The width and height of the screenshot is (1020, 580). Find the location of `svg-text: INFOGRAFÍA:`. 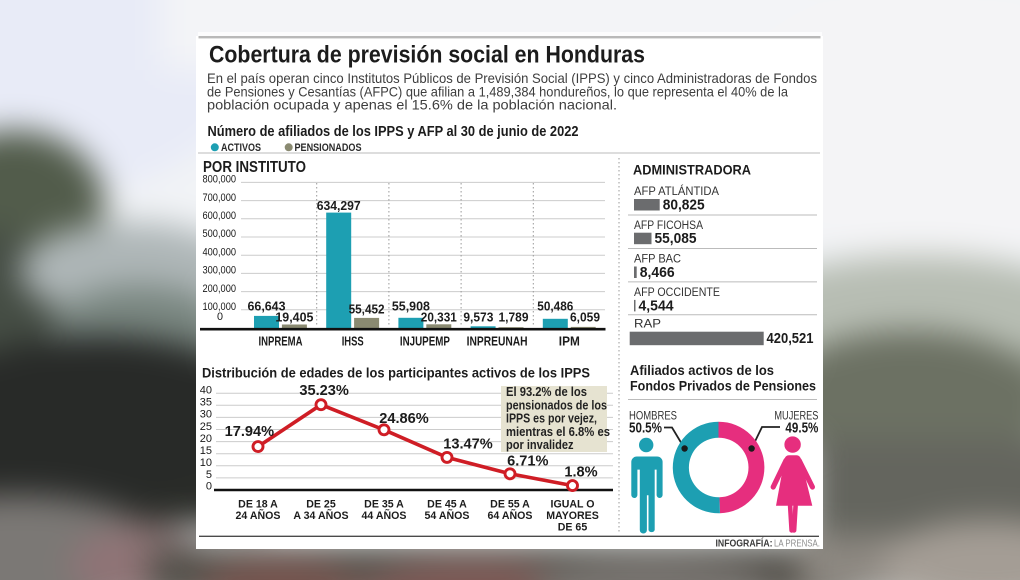

svg-text: INFOGRAFÍA: is located at coordinates (744, 543).